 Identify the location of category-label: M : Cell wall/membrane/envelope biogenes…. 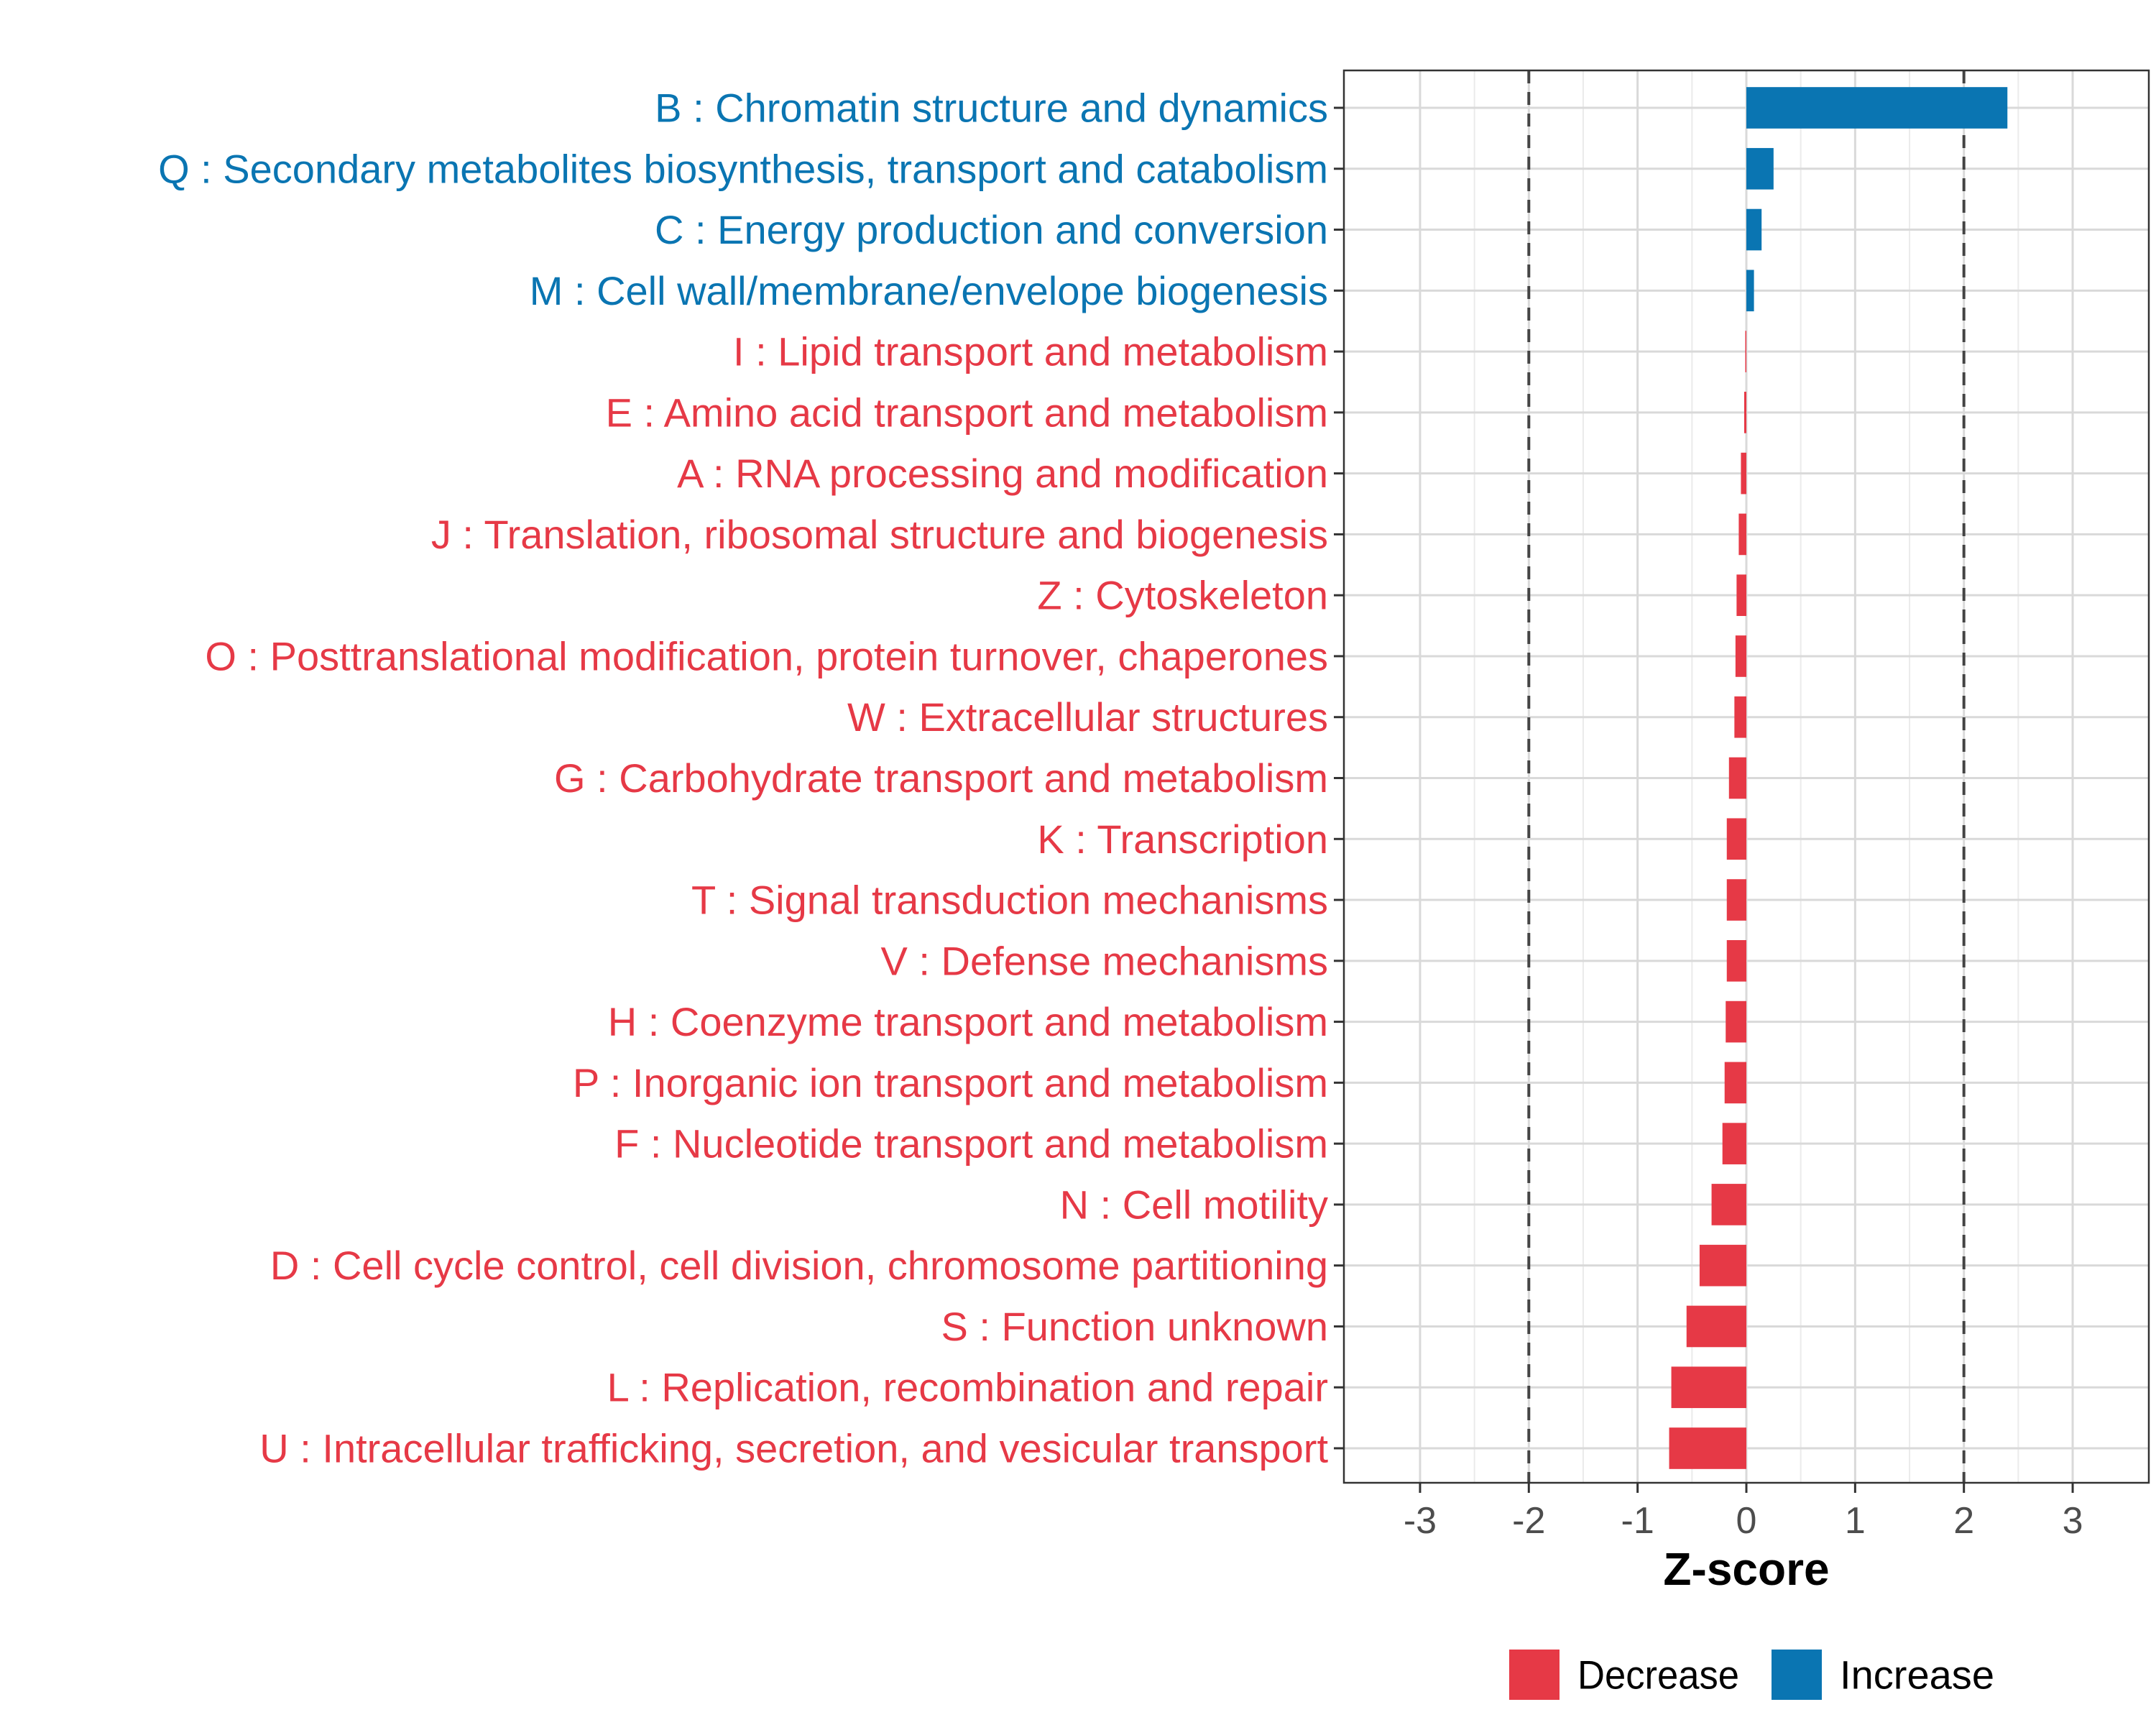
(929, 290).